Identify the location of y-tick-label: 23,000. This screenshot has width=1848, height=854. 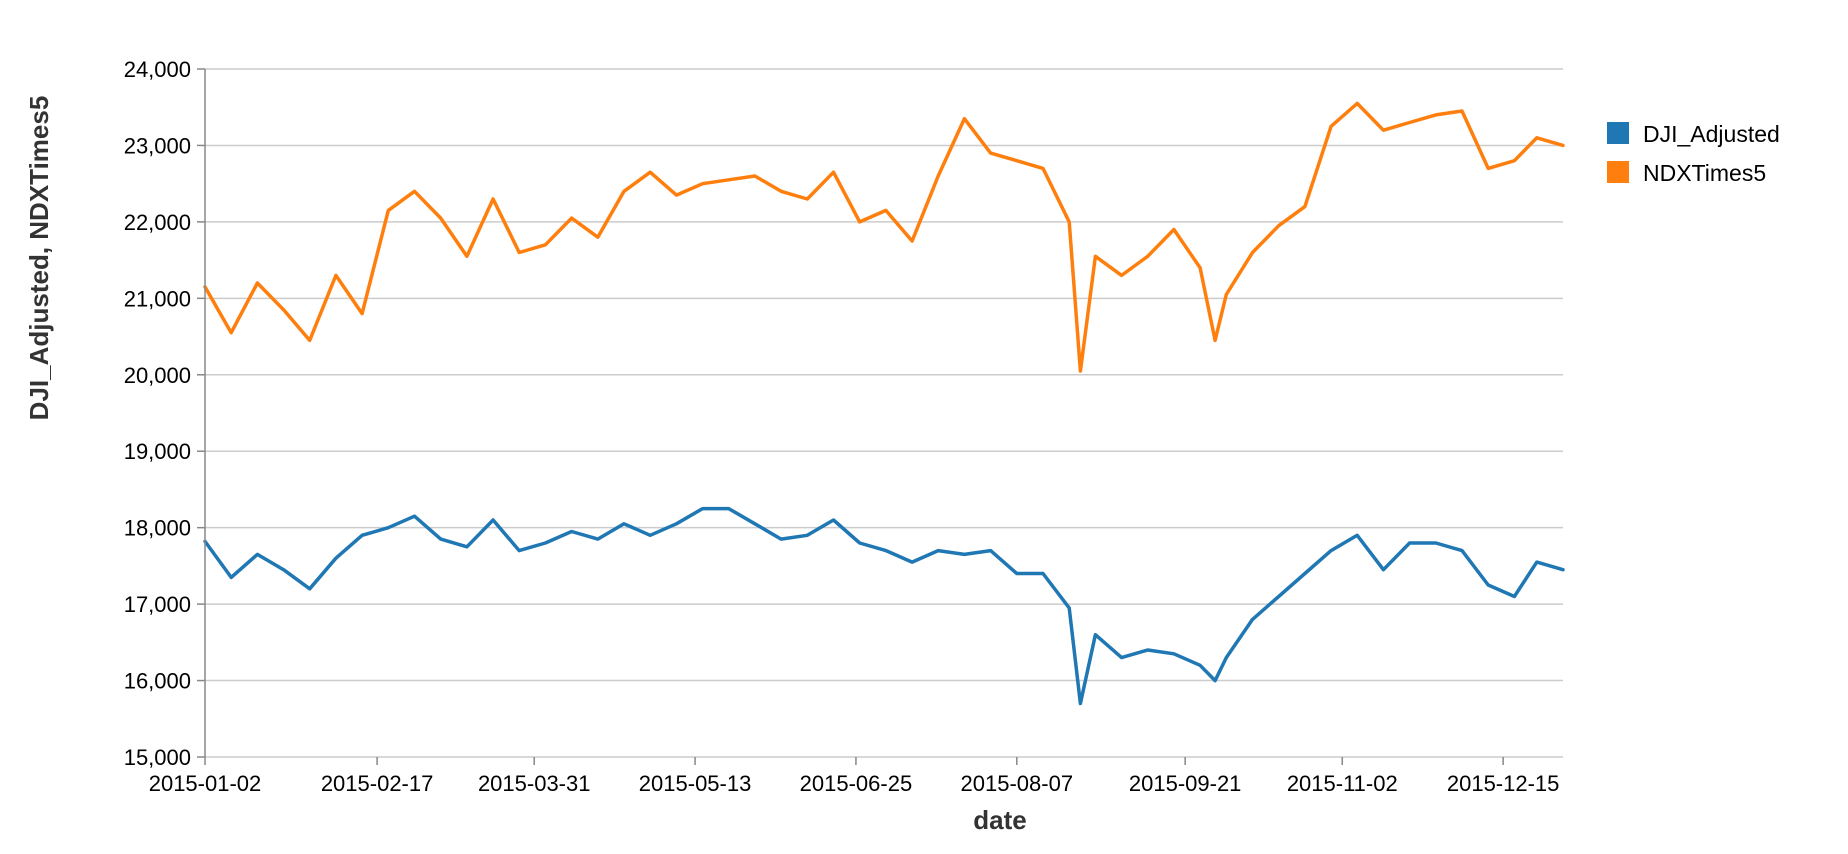
(157, 145).